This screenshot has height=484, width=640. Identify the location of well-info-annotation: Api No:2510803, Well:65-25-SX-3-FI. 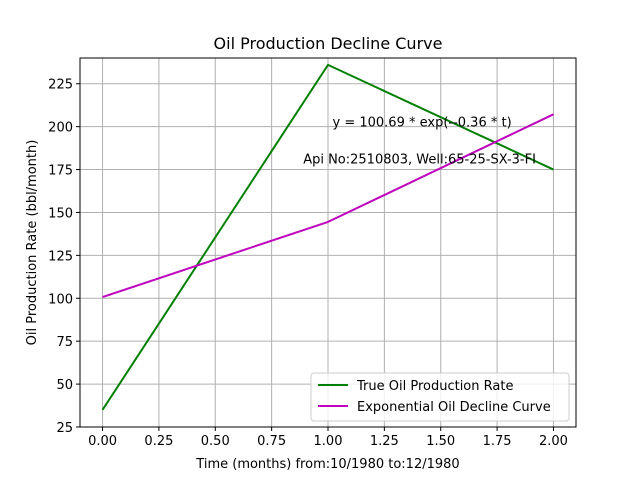
(419, 160).